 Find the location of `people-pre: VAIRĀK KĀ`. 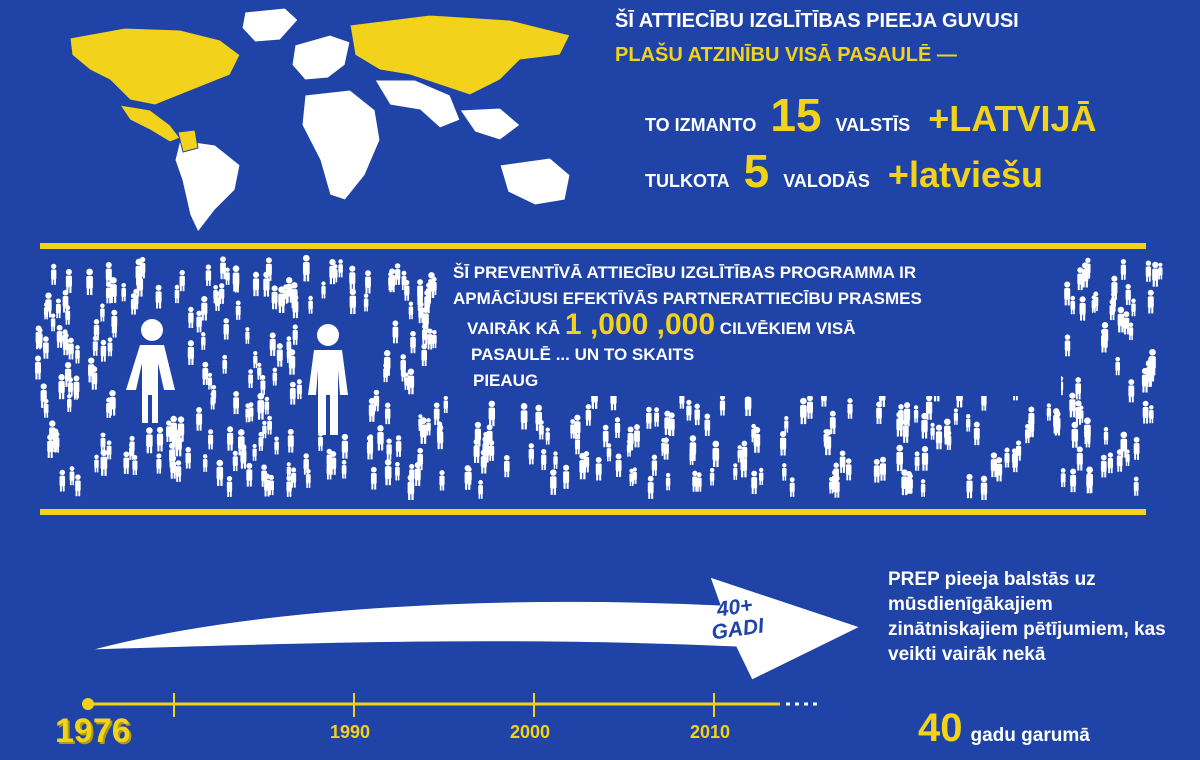

people-pre: VAIRĀK KĀ is located at coordinates (514, 328).